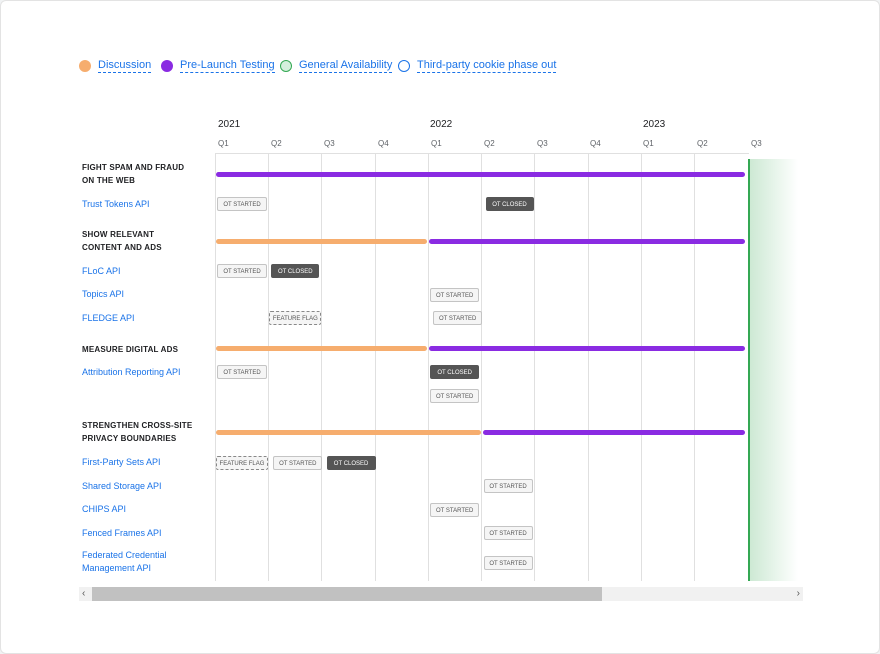  I want to click on api-link-label: Shared Storage API, so click(122, 486).